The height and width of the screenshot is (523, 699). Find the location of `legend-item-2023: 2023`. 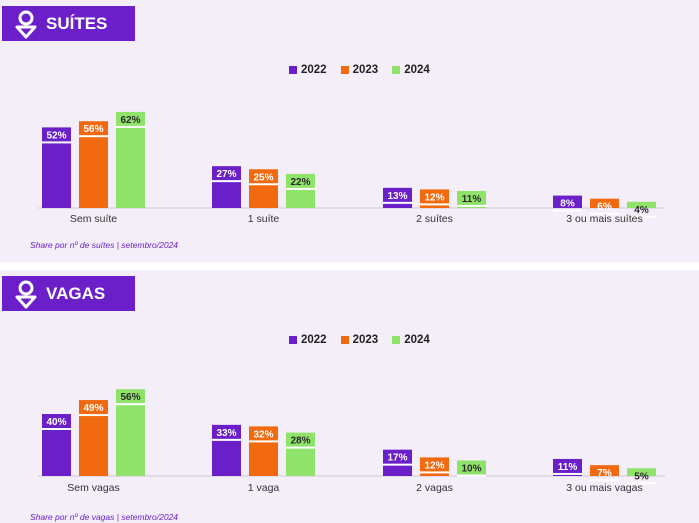

legend-item-2023: 2023 is located at coordinates (359, 70).